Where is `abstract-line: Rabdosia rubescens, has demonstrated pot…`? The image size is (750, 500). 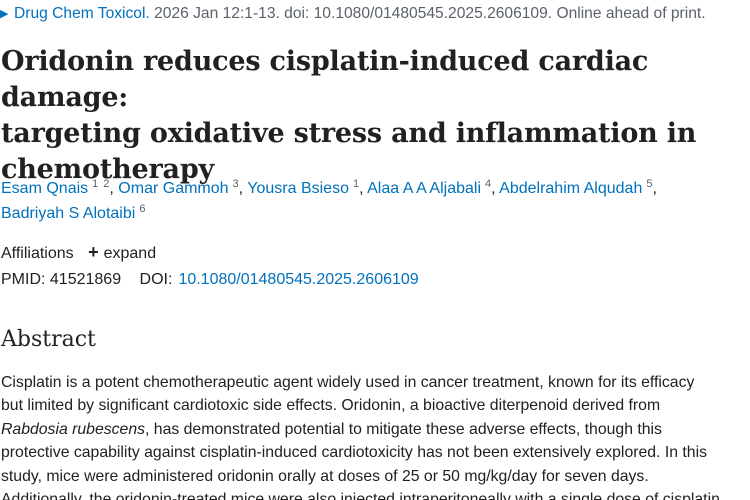
abstract-line: Rabdosia rubescens, has demonstrated pot… is located at coordinates (375, 429).